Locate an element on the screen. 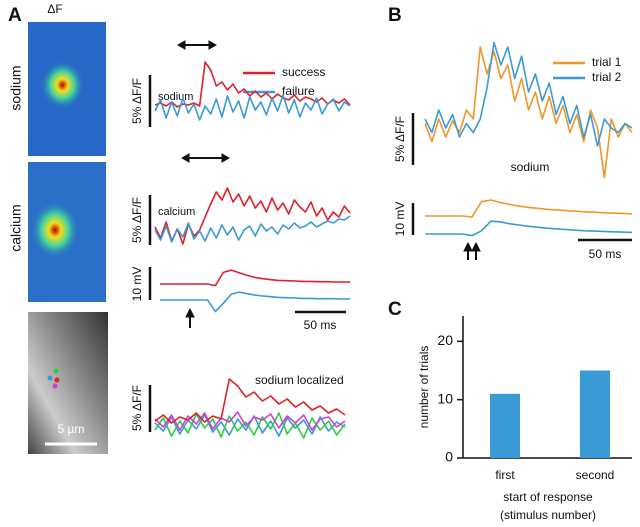 This screenshot has width=640, height=527. scale-label: 5 µm is located at coordinates (71, 429).